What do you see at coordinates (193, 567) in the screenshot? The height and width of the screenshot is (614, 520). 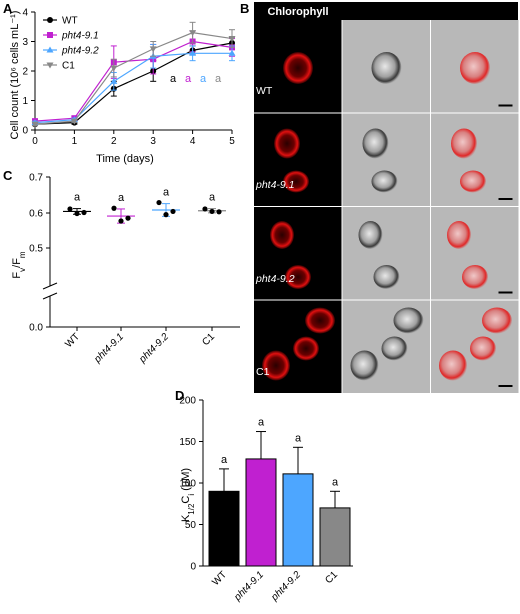 I see `panel-d-y-tick-label: 0` at bounding box center [193, 567].